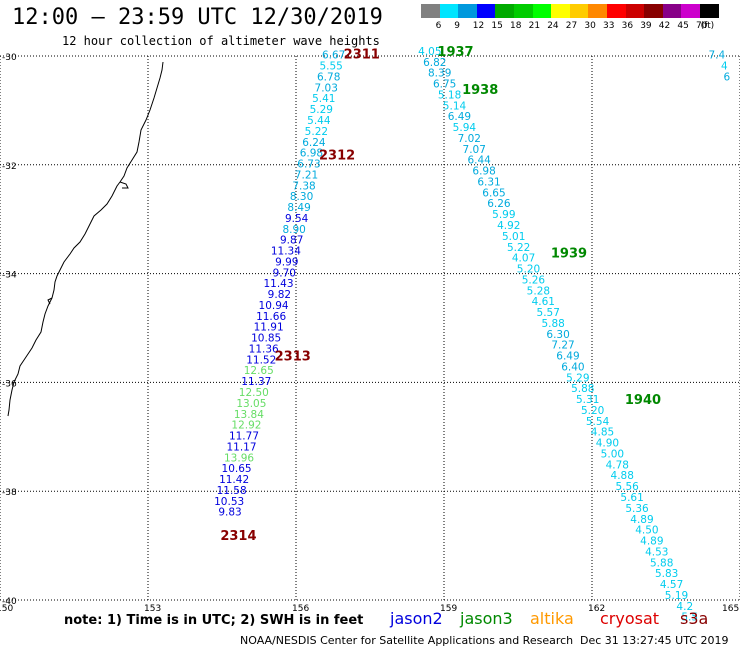  Describe the element at coordinates (438, 26) in the screenshot. I see `legend-label: 6` at that location.